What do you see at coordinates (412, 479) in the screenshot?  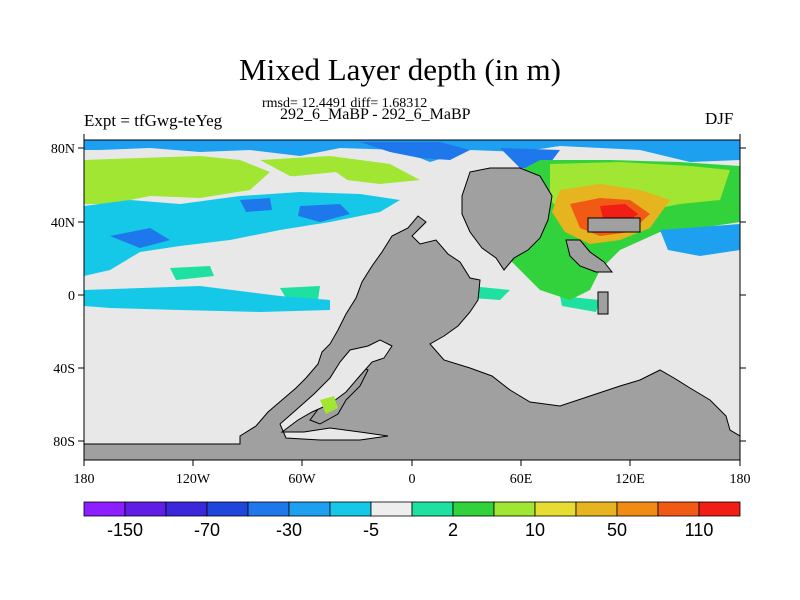 I see `lon-tick-0: 0` at bounding box center [412, 479].